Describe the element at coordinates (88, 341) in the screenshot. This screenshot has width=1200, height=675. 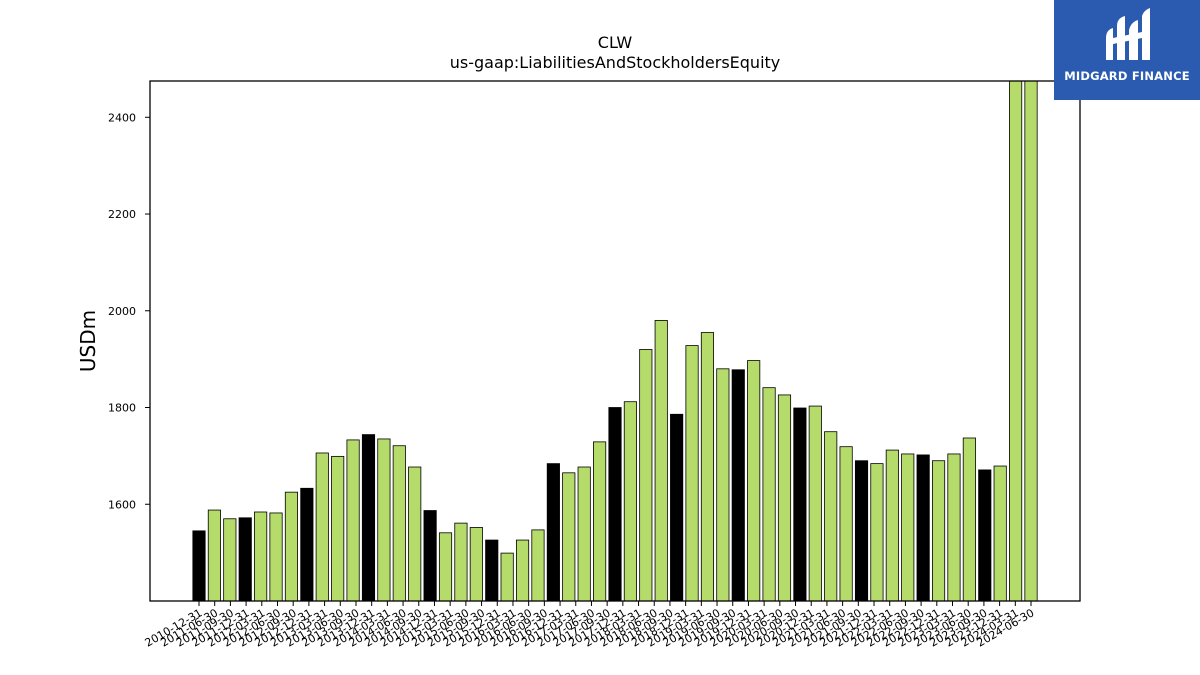
I see `y-axis-label: USDm` at that location.